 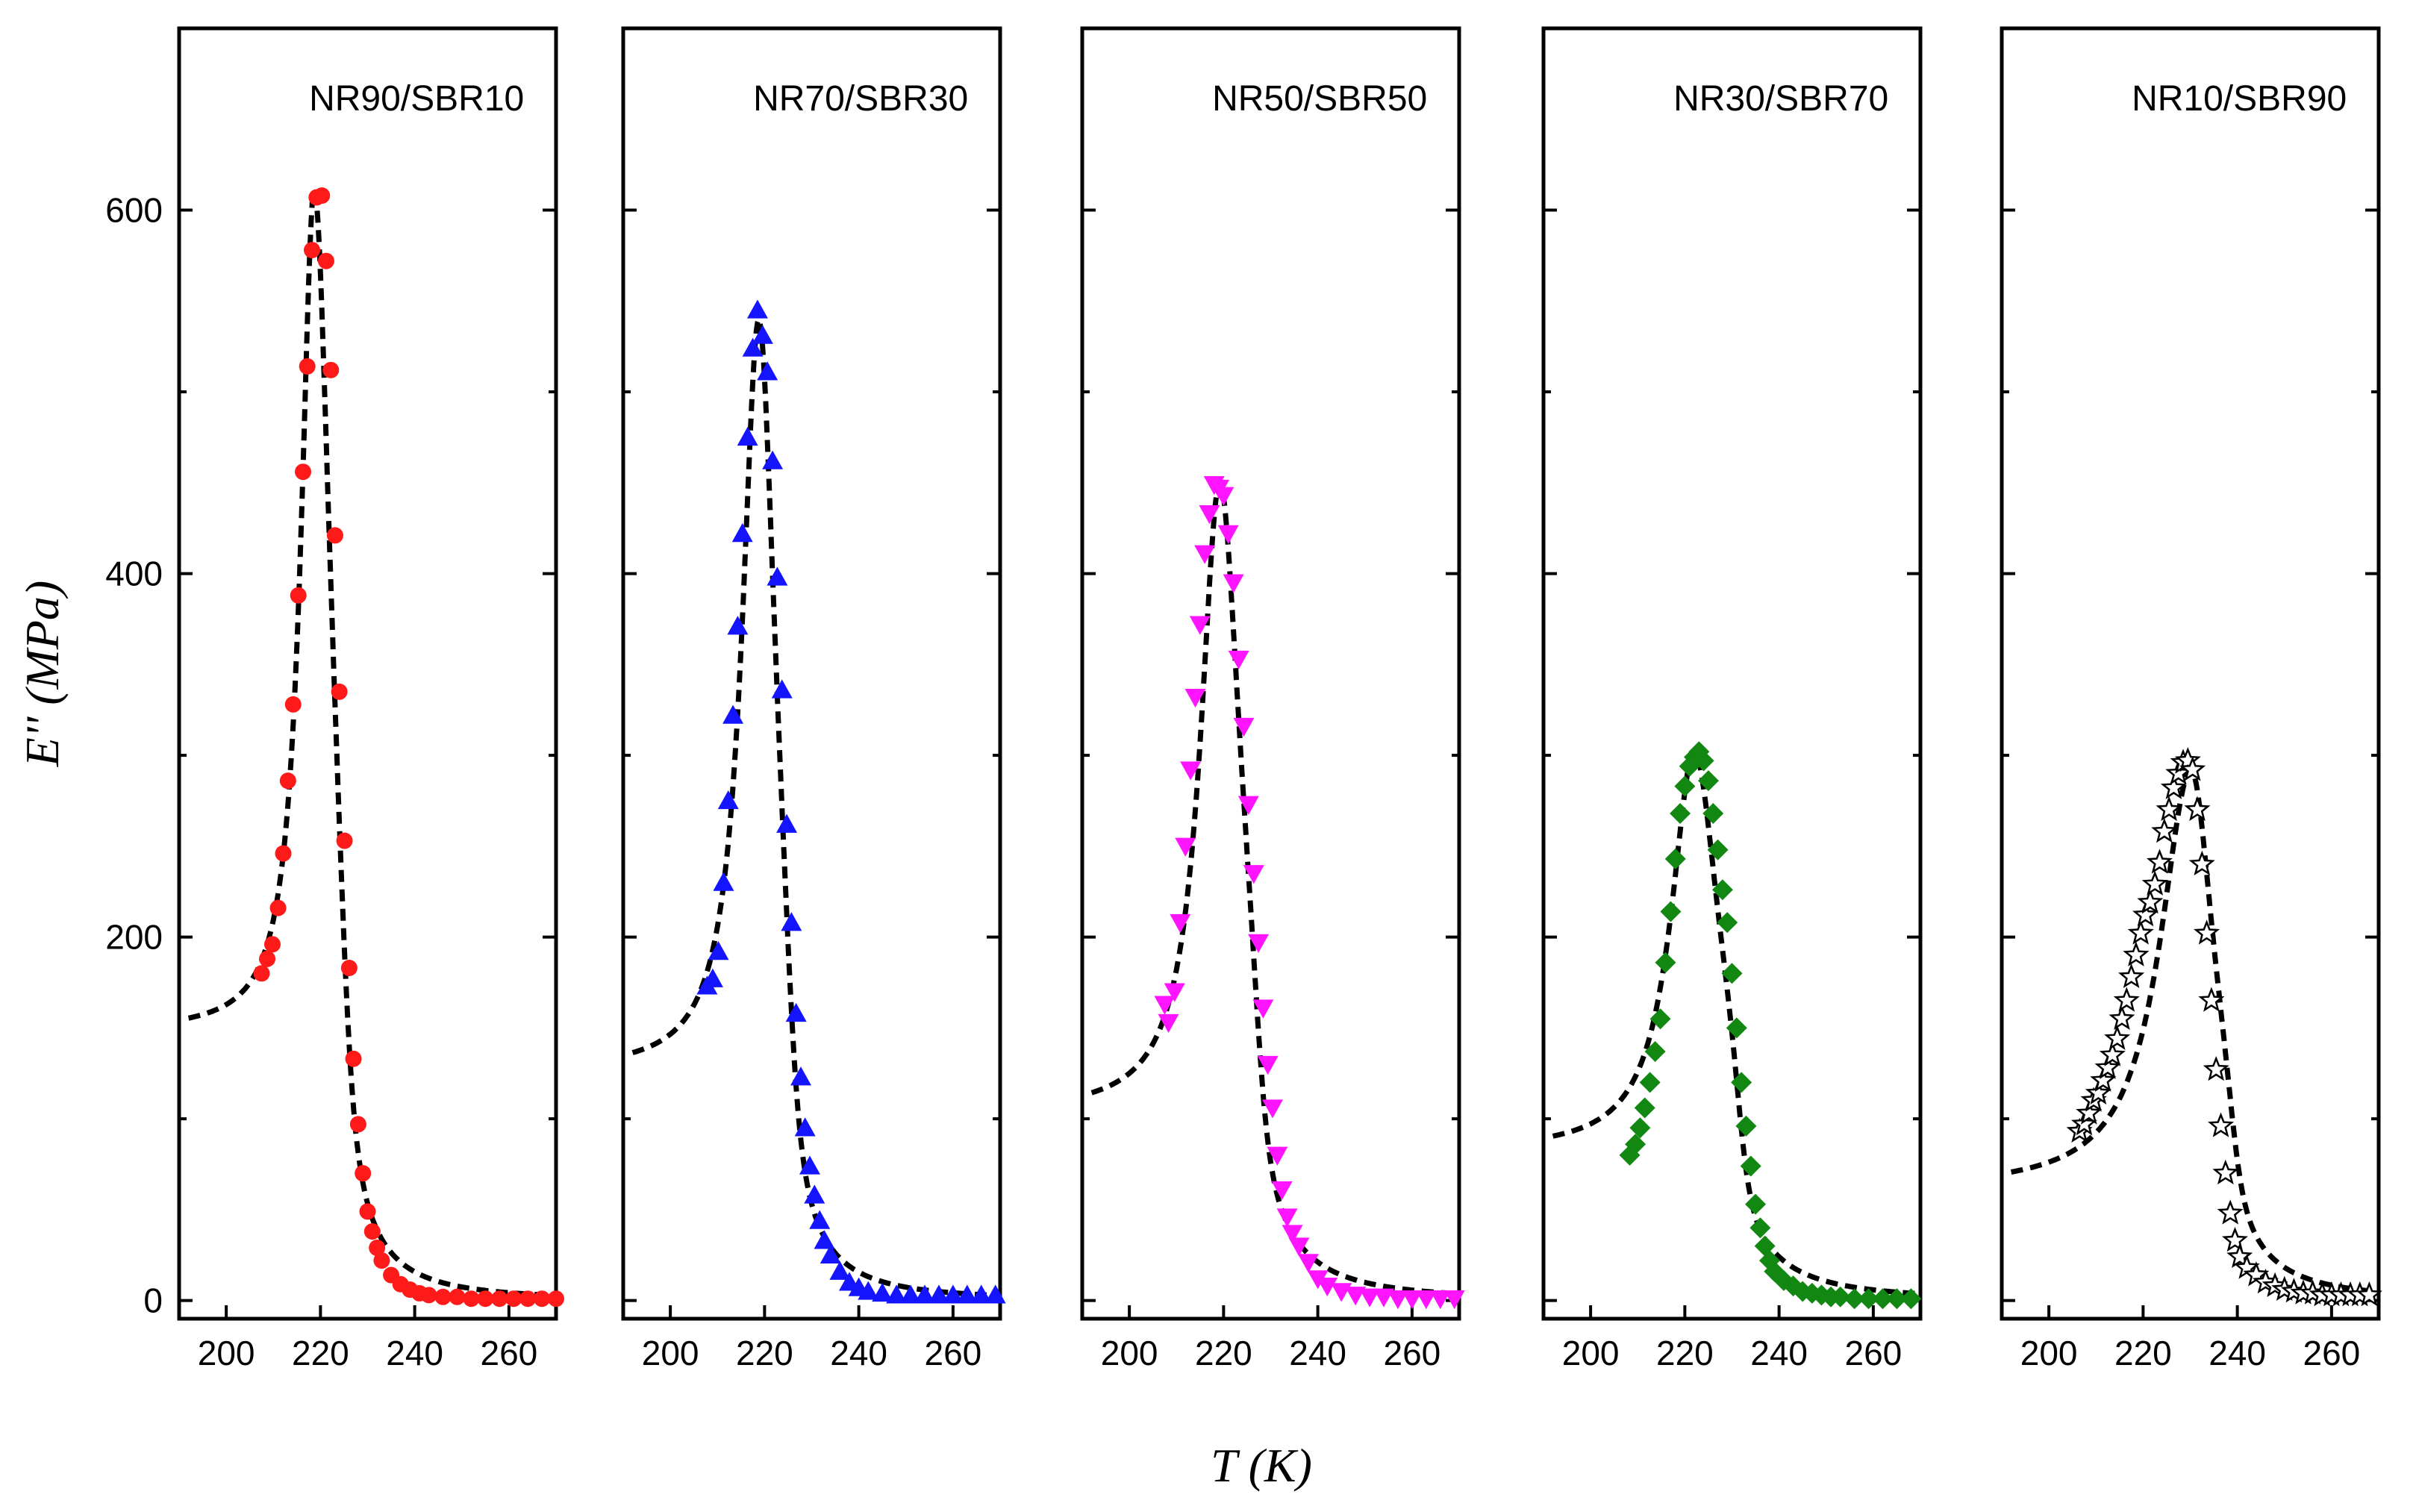 What do you see at coordinates (2224, 1027) in the screenshot?
I see `data-series` at bounding box center [2224, 1027].